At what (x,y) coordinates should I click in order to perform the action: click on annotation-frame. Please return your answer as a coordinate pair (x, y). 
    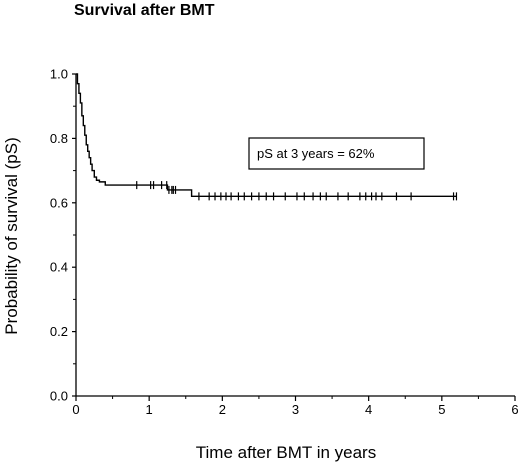
    Looking at the image, I should click on (336, 153).